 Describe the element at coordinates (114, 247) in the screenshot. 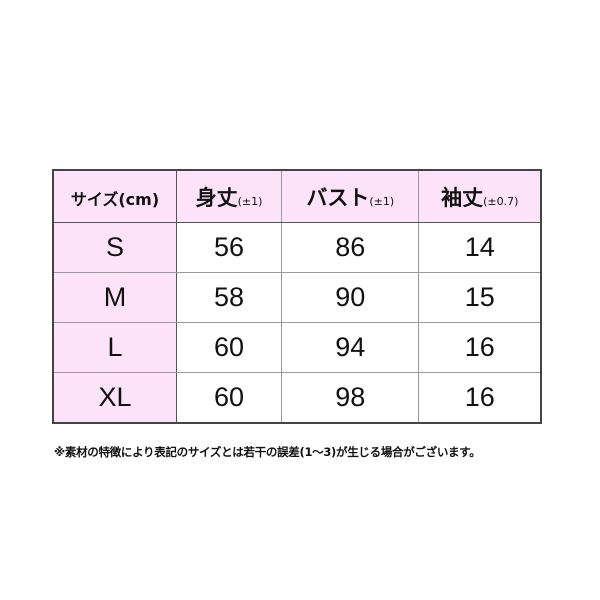

I see `size-cell: S` at that location.